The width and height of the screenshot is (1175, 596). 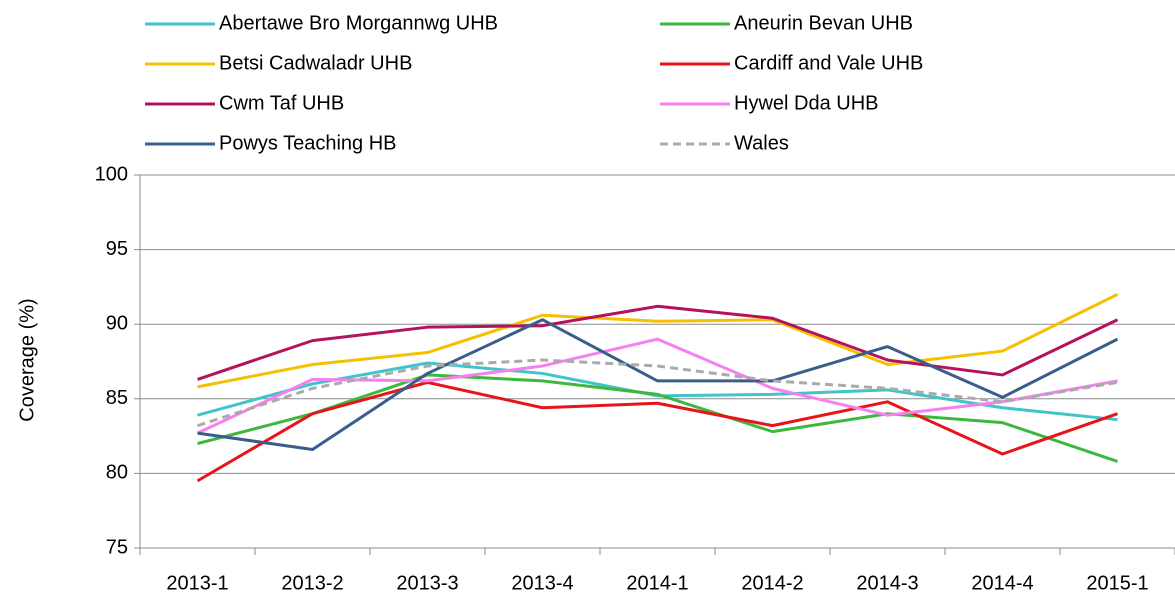 What do you see at coordinates (117, 547) in the screenshot?
I see `y-tick-label: 75` at bounding box center [117, 547].